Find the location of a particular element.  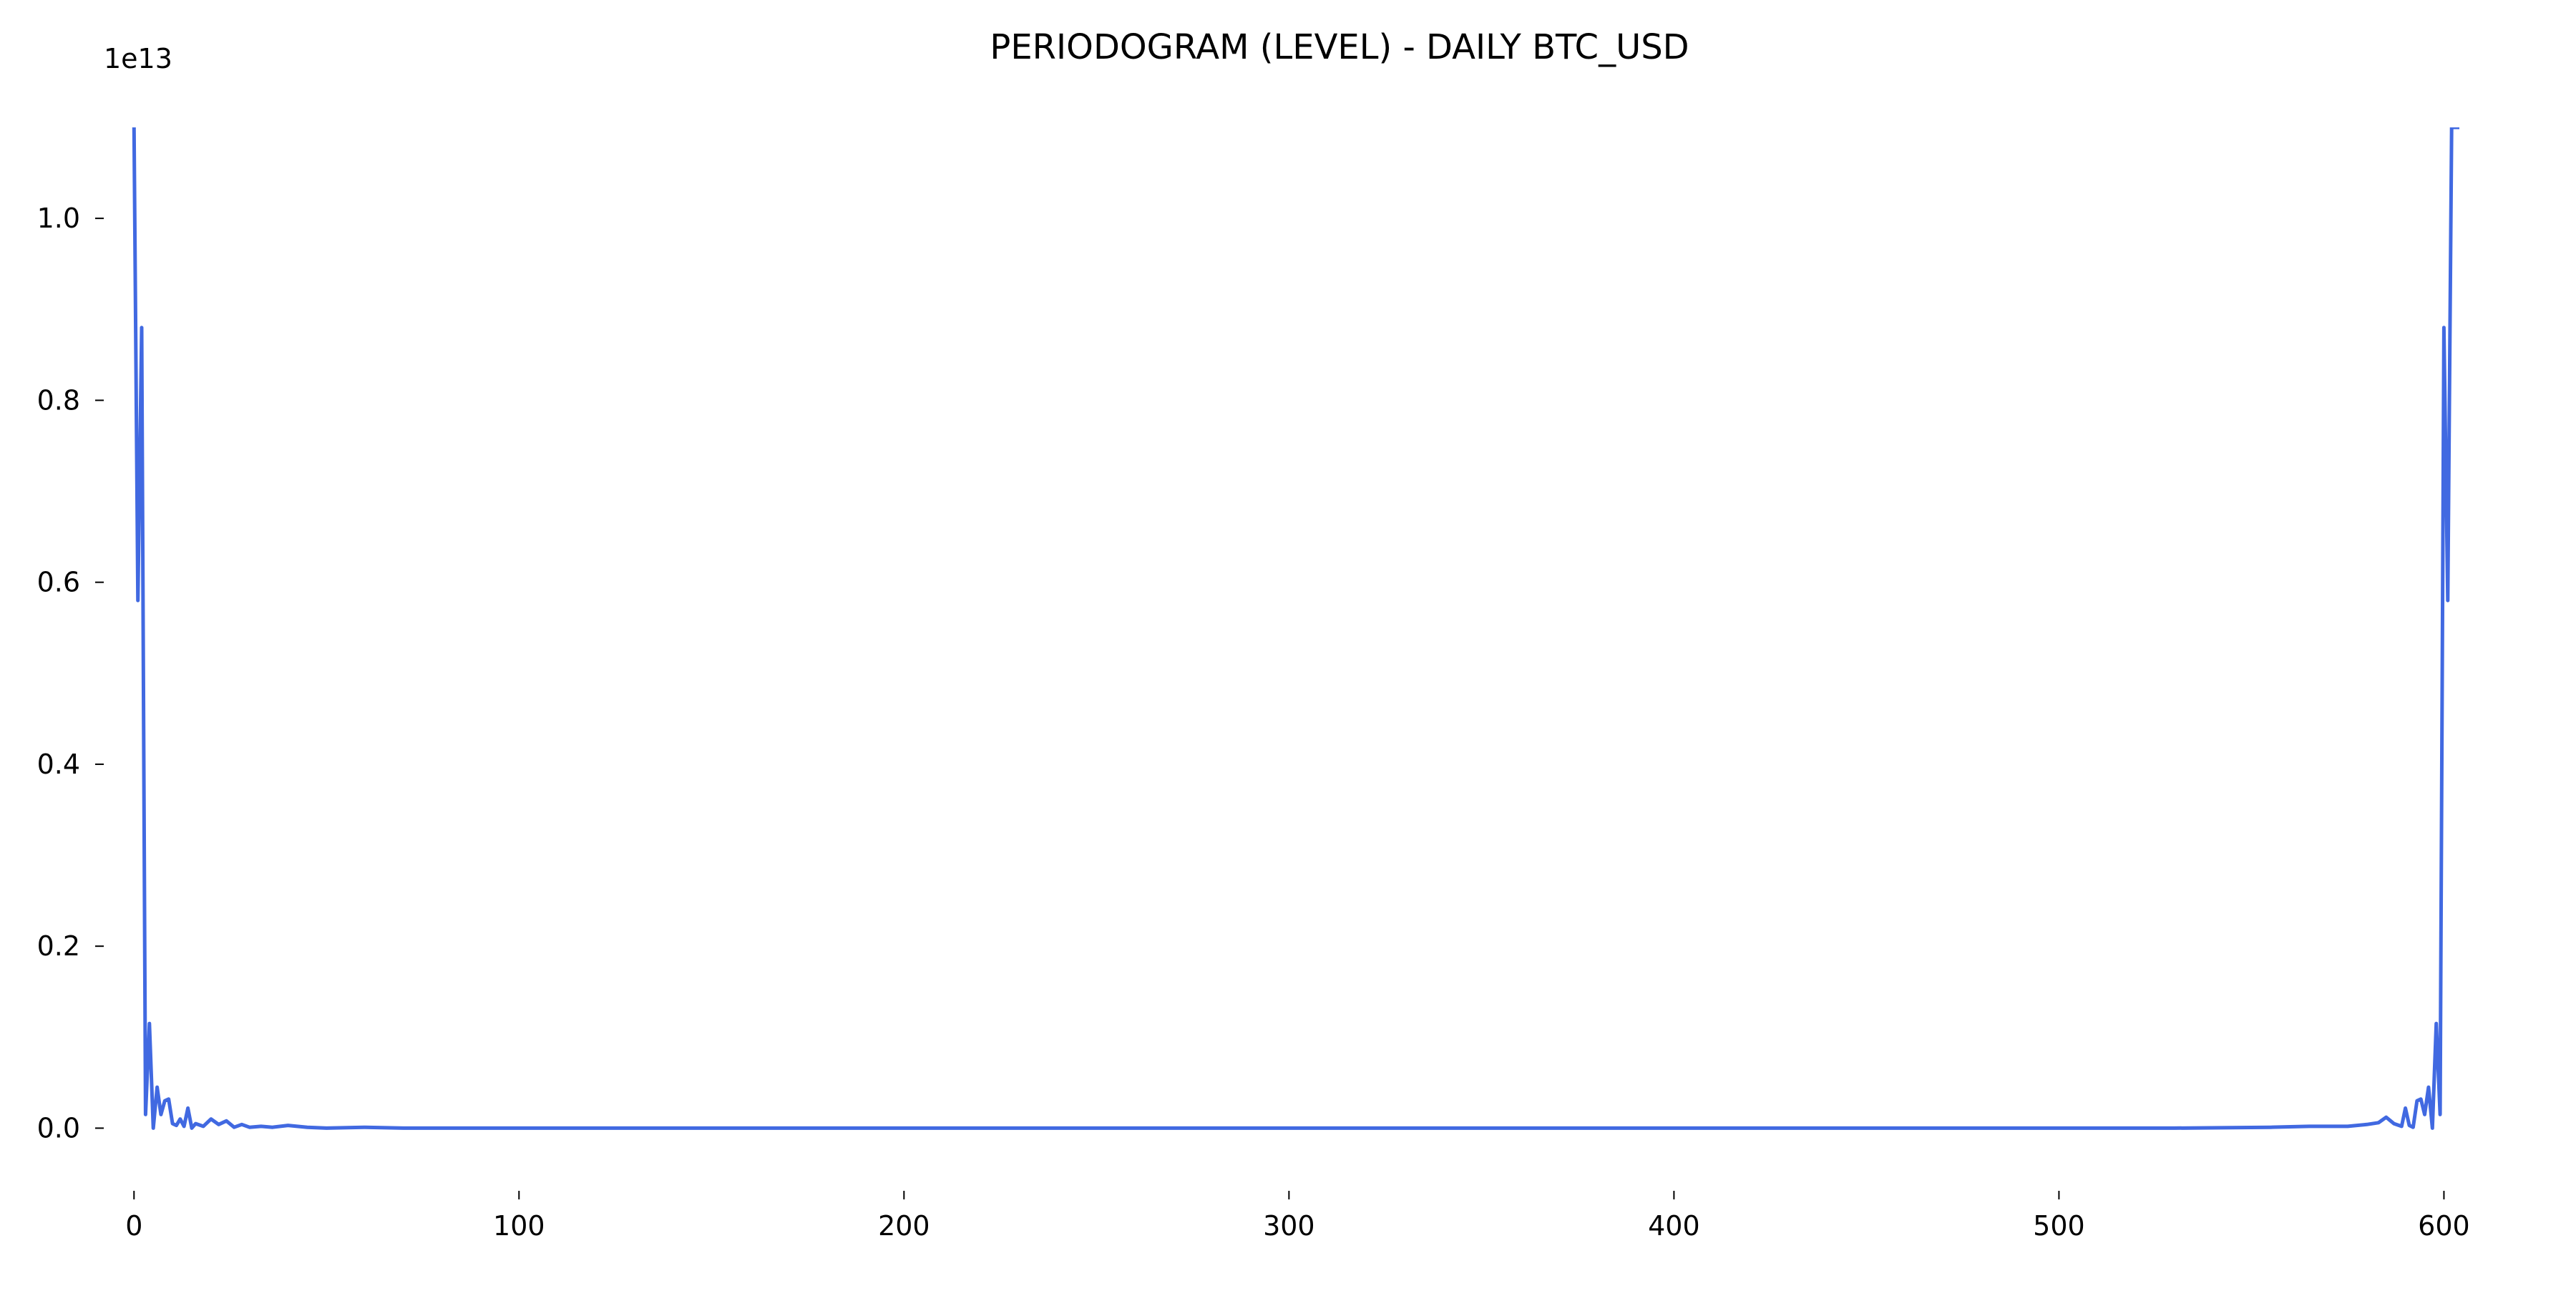

x-tick-label: 400 is located at coordinates (1674, 1226).